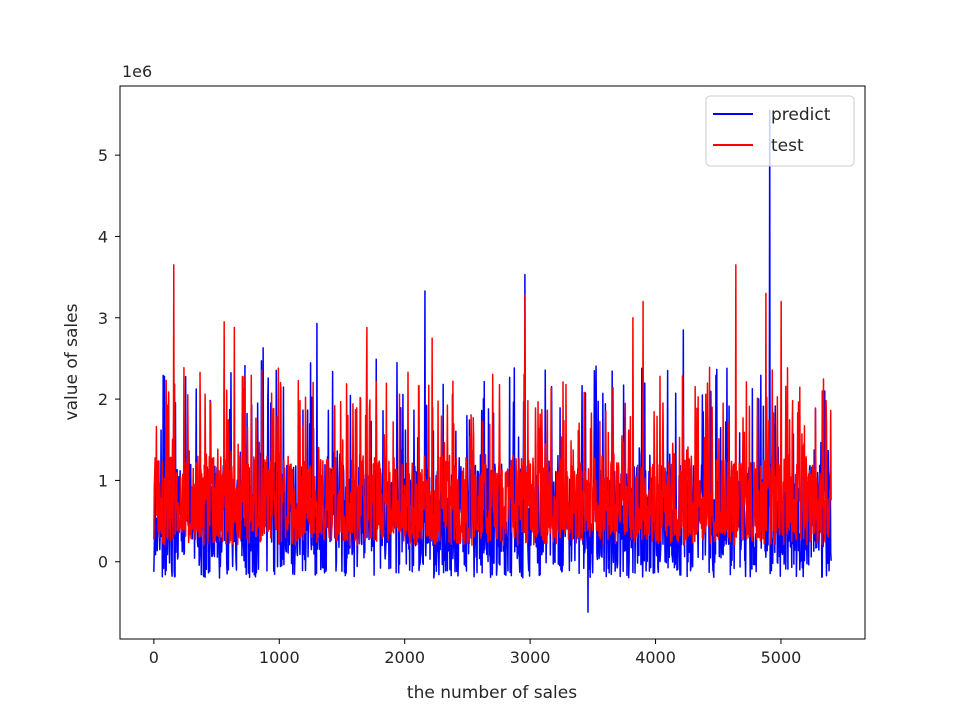 This screenshot has height=724, width=960. Describe the element at coordinates (279, 657) in the screenshot. I see `x-tick-label: 1000` at that location.